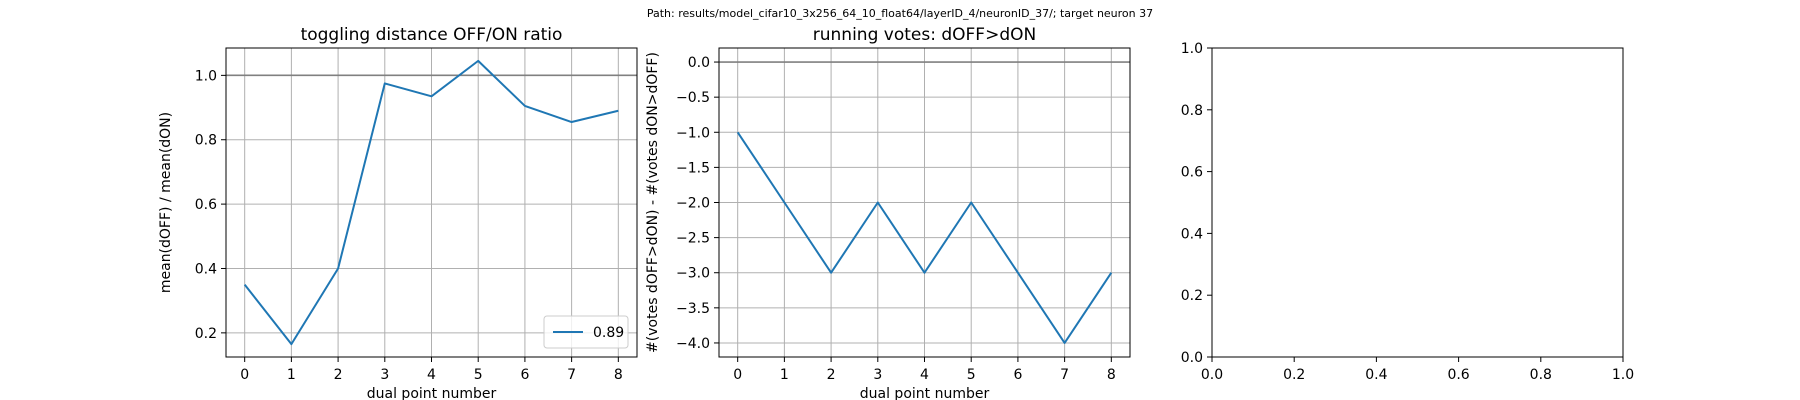 The width and height of the screenshot is (1800, 400). I want to click on legend: 0.89, so click(586, 332).